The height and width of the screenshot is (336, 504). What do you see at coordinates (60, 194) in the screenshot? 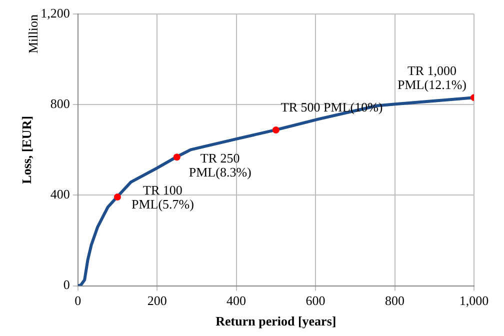
I see `y-tick-label: 400` at bounding box center [60, 194].